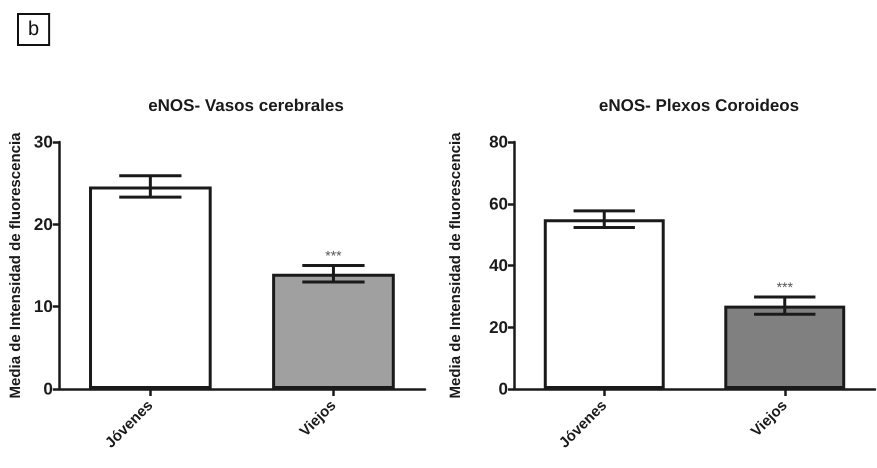 The image size is (877, 468). I want to click on y-tick-label: 80, so click(498, 142).